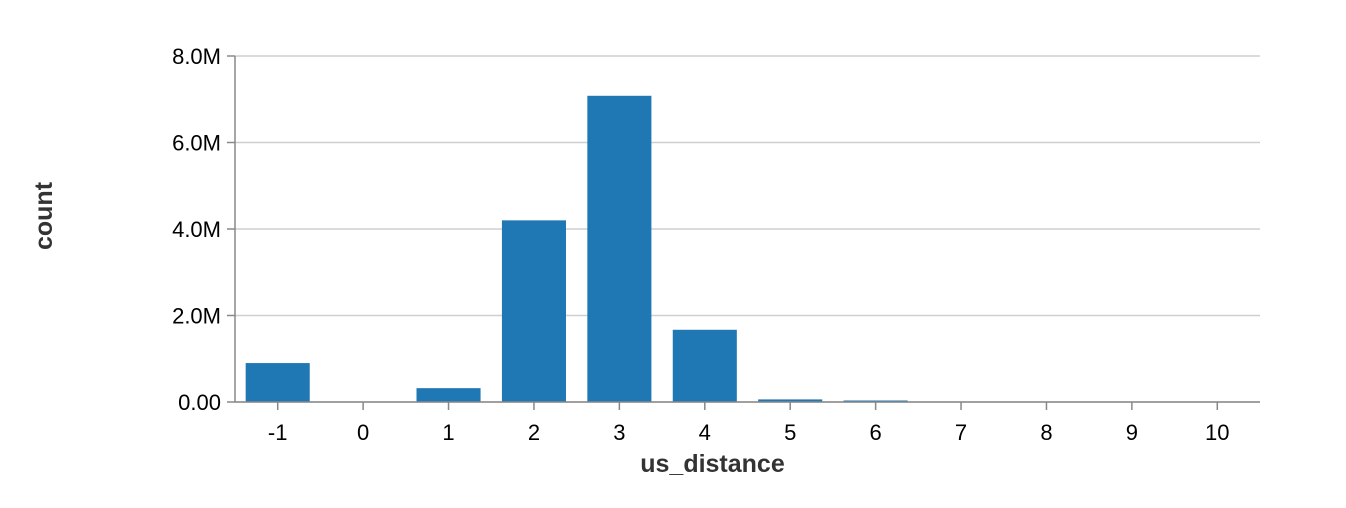 The width and height of the screenshot is (1346, 508). I want to click on x-axis-title: us_distance, so click(712, 464).